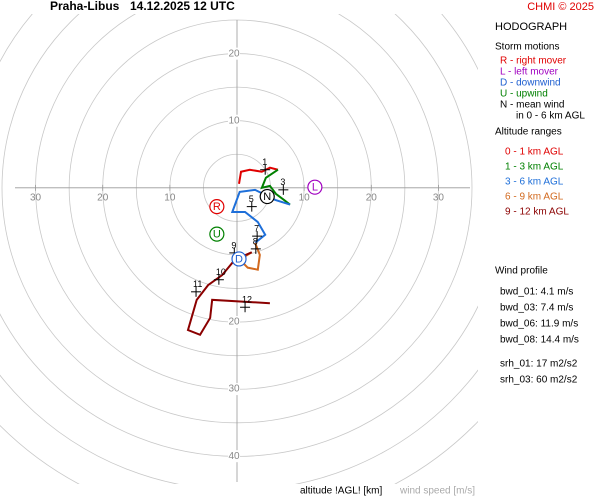 The height and width of the screenshot is (500, 600). I want to click on y-tick-label: 10, so click(234, 120).